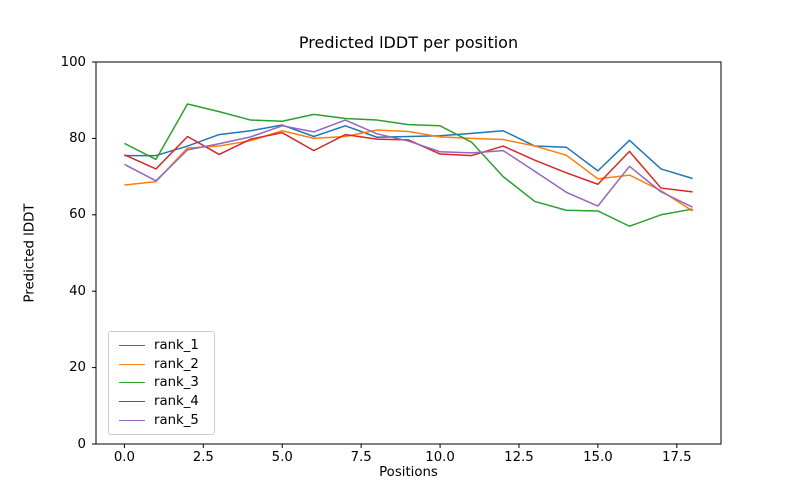 The height and width of the screenshot is (500, 800). What do you see at coordinates (176, 345) in the screenshot?
I see `legend-label: rank_1` at bounding box center [176, 345].